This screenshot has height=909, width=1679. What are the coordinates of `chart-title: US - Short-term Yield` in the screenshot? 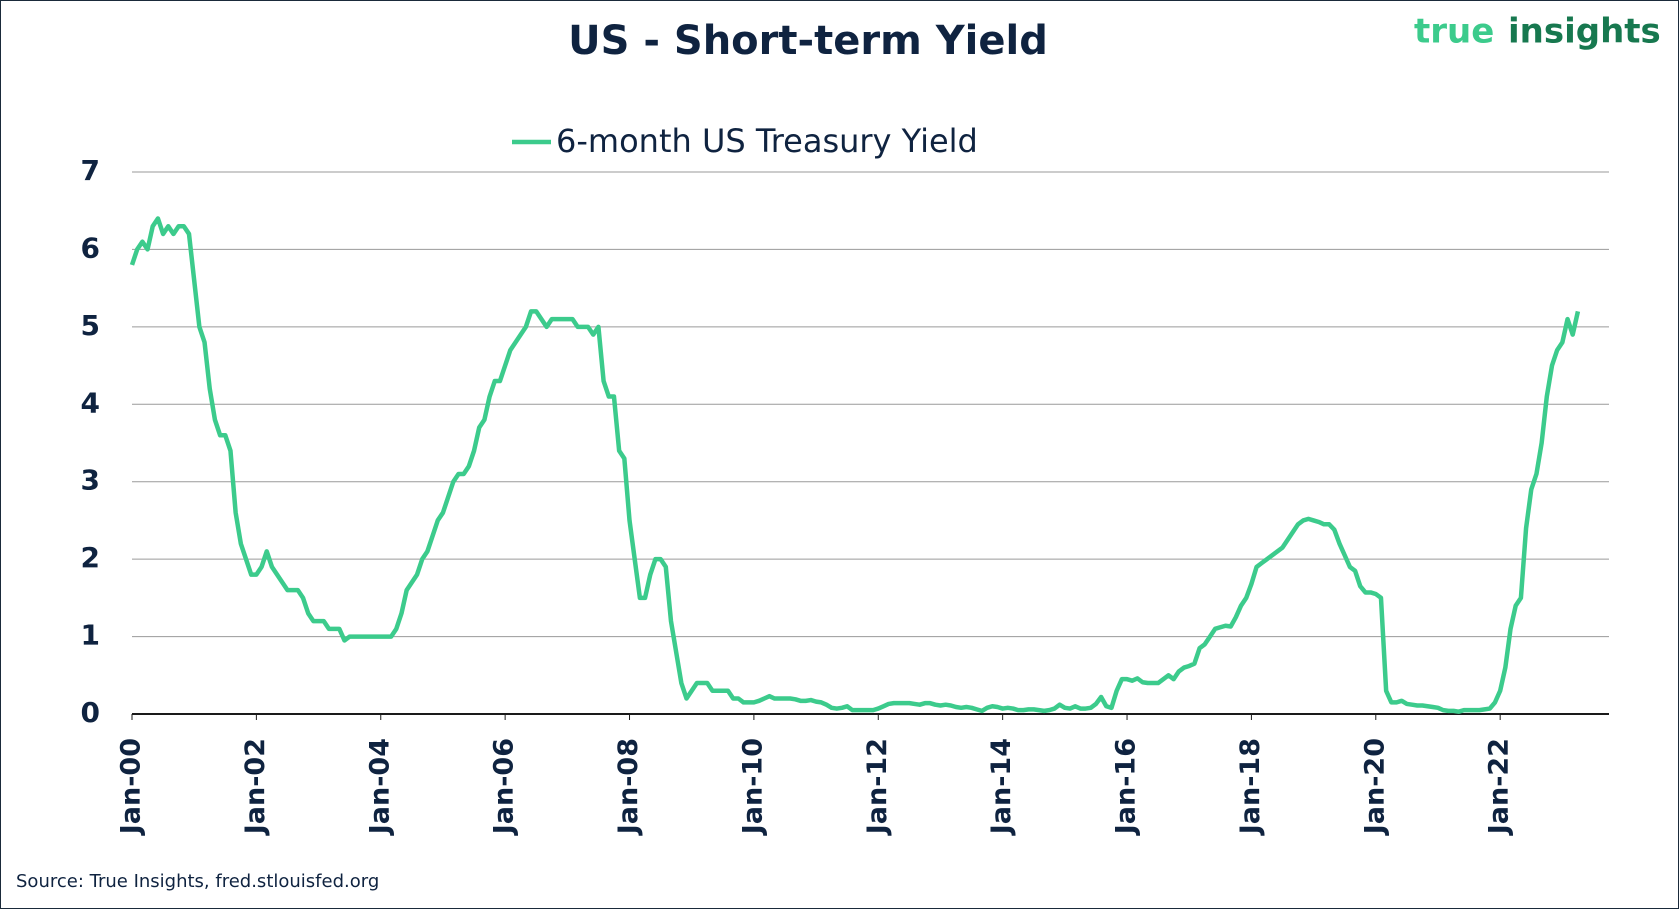 It's located at (808, 41).